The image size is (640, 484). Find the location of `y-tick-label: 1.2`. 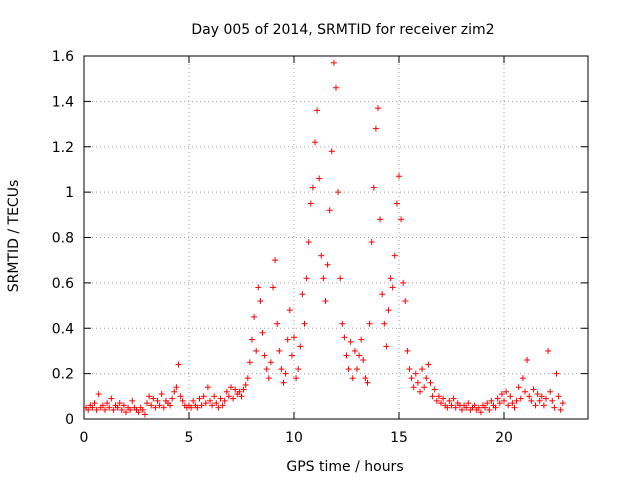

y-tick-label: 1.2 is located at coordinates (63, 148).